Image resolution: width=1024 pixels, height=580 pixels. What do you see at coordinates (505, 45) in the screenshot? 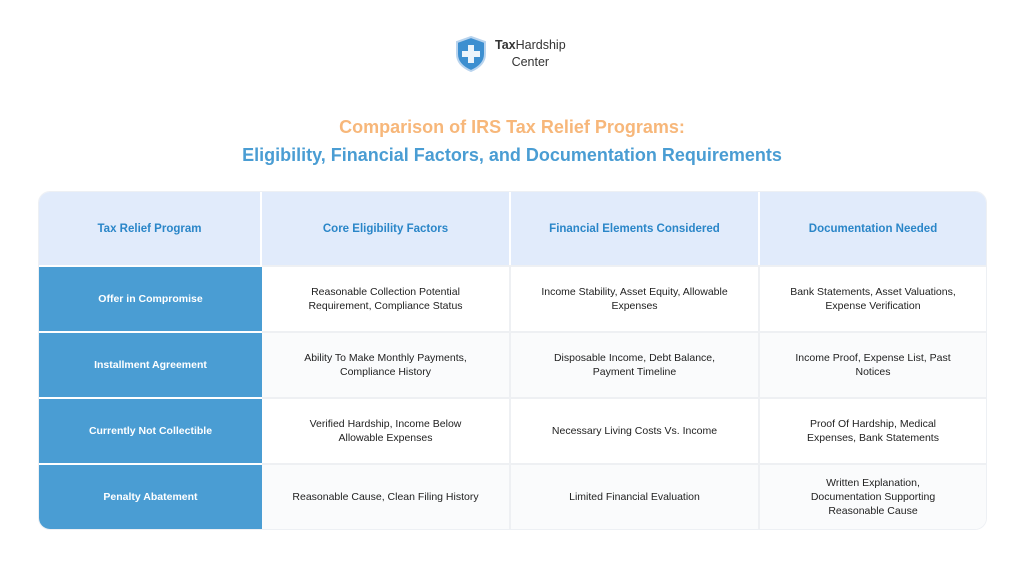
I see `brand-bold: Tax` at bounding box center [505, 45].